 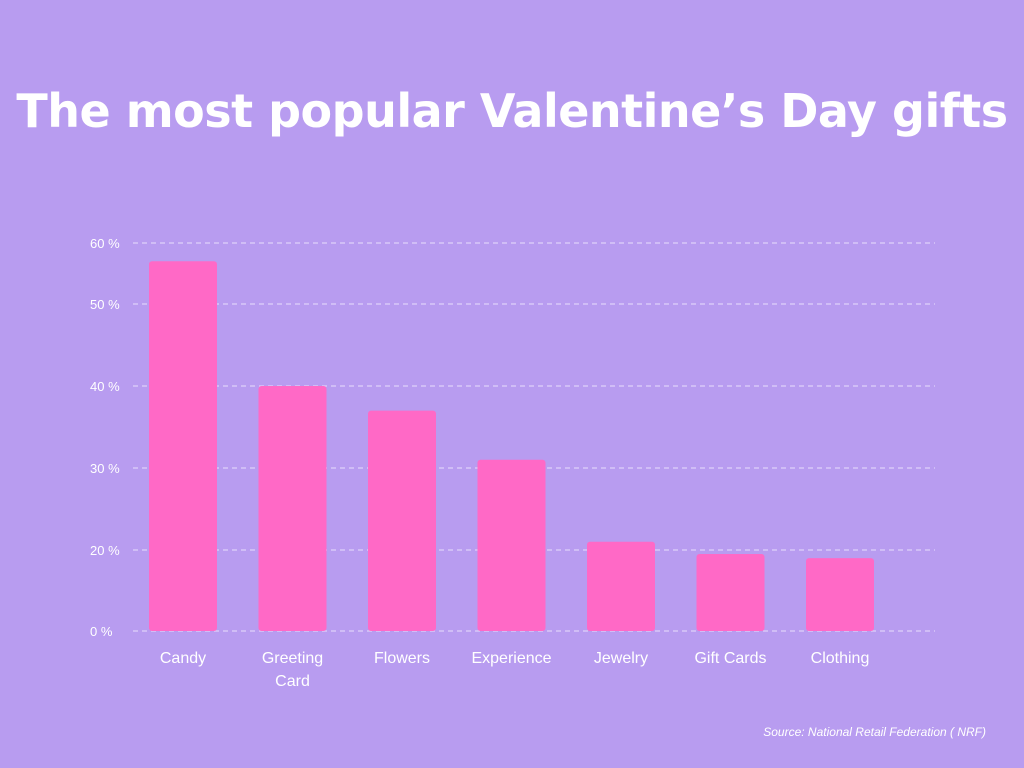 What do you see at coordinates (183, 658) in the screenshot?
I see `x-tick-label: Candy` at bounding box center [183, 658].